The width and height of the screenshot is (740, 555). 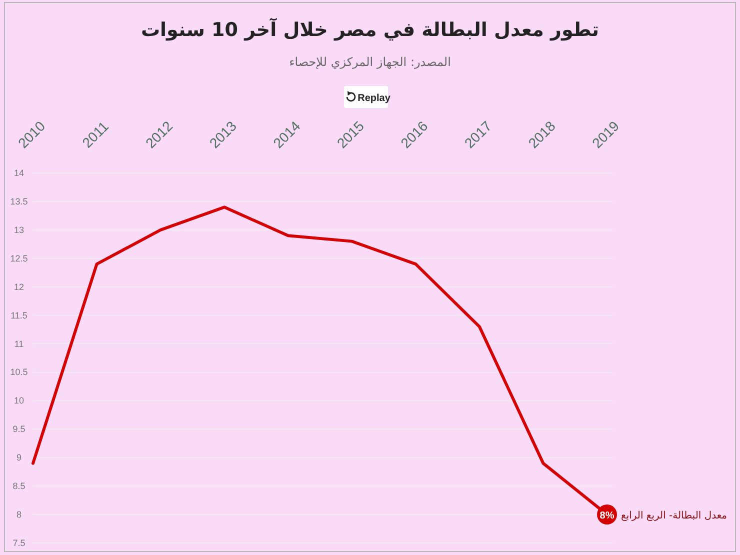 What do you see at coordinates (19, 287) in the screenshot?
I see `y-tick-label: 12` at bounding box center [19, 287].